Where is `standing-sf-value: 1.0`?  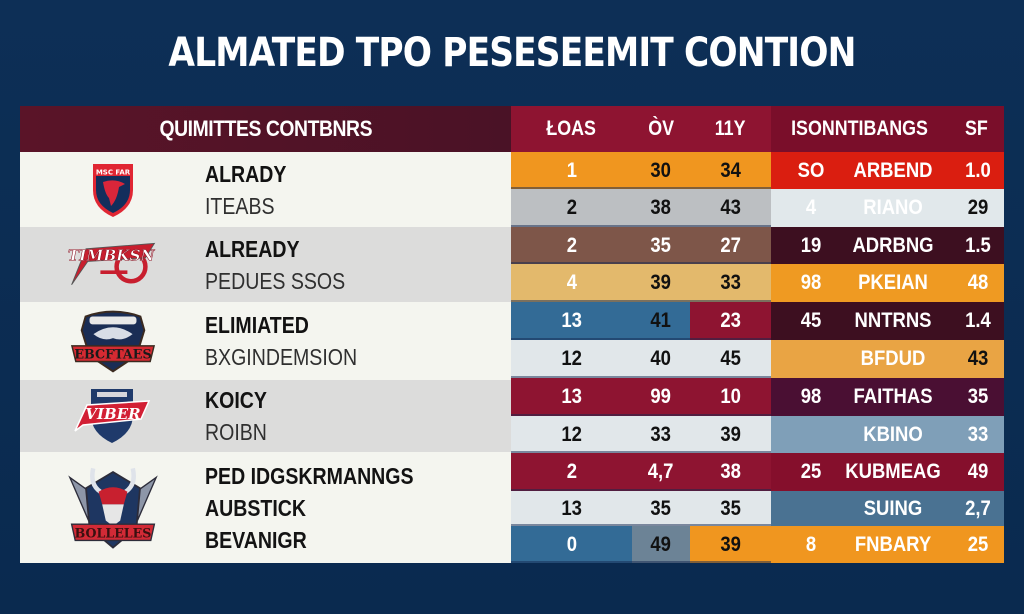
standing-sf-value: 1.0 is located at coordinates (978, 170).